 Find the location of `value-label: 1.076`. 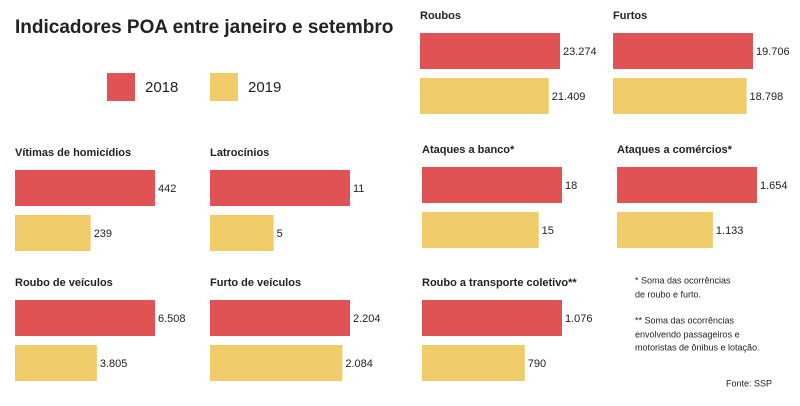

value-label: 1.076 is located at coordinates (579, 319).